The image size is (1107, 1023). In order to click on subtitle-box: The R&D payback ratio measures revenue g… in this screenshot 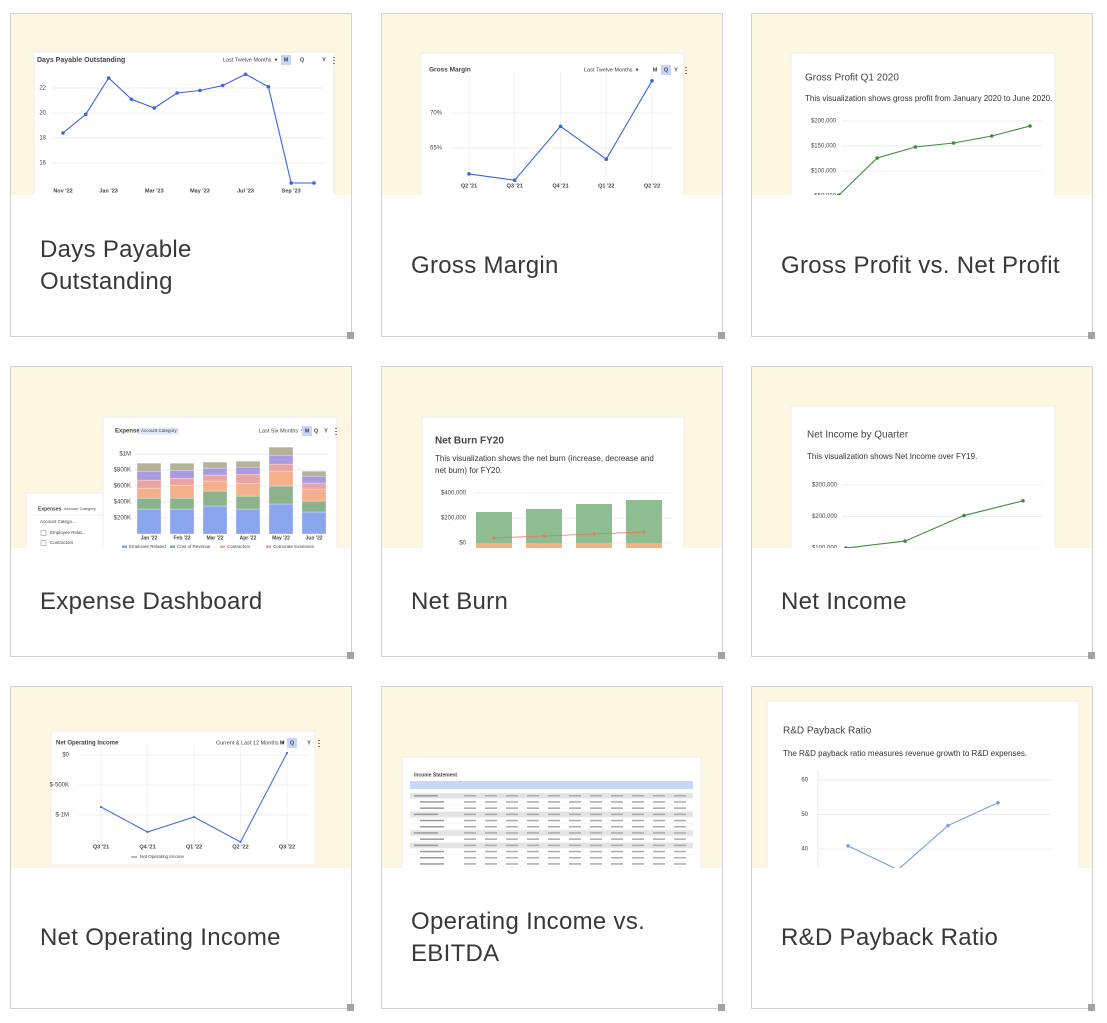, I will do `click(905, 753)`.